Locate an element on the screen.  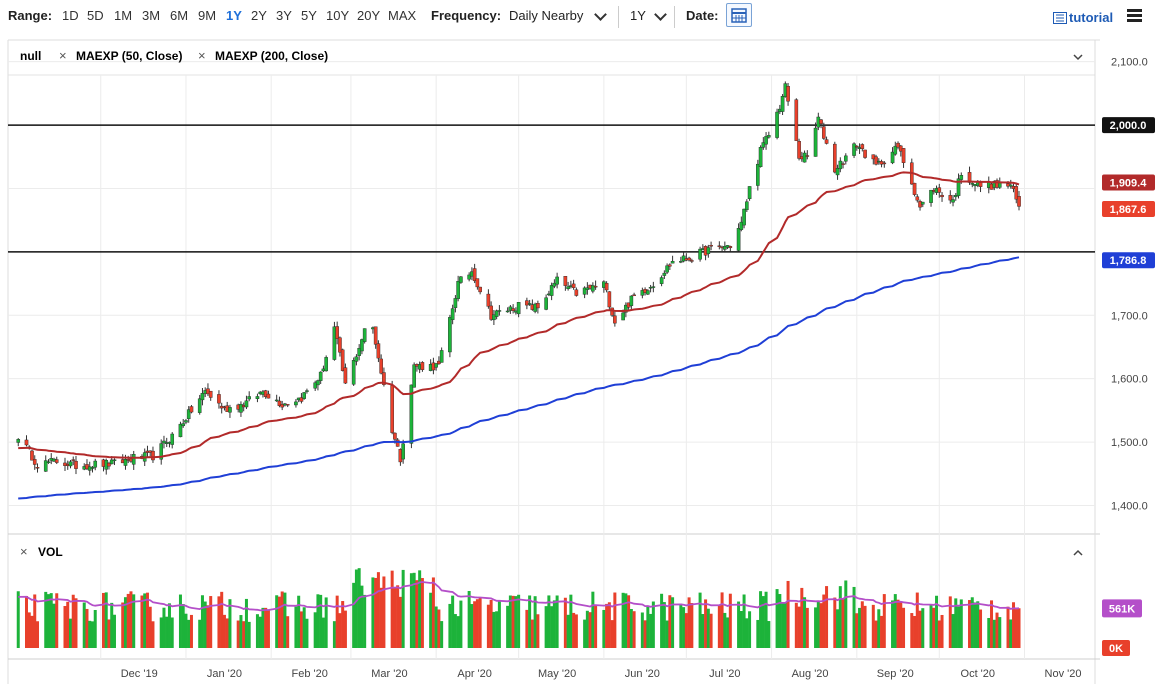
remove-volume-icon: × is located at coordinates (24, 551).